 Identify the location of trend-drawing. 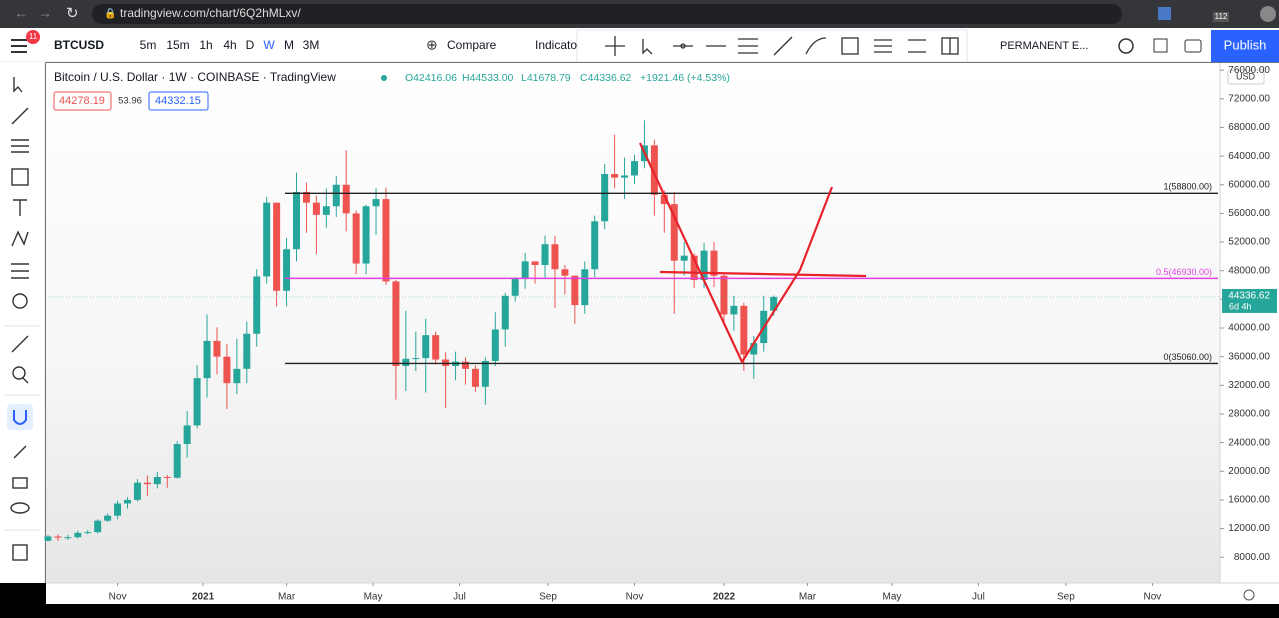
(753, 253).